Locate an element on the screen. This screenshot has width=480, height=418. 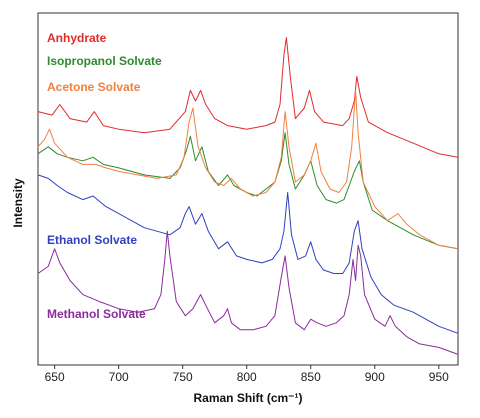
x-tick-label: 800 is located at coordinates (247, 377).